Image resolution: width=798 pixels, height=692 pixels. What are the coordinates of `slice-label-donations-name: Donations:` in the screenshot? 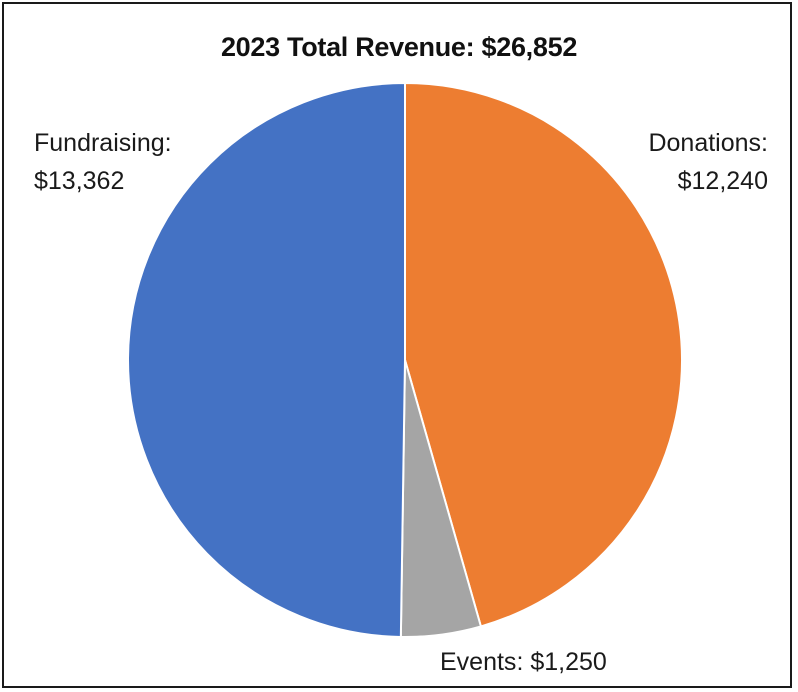 It's located at (708, 143).